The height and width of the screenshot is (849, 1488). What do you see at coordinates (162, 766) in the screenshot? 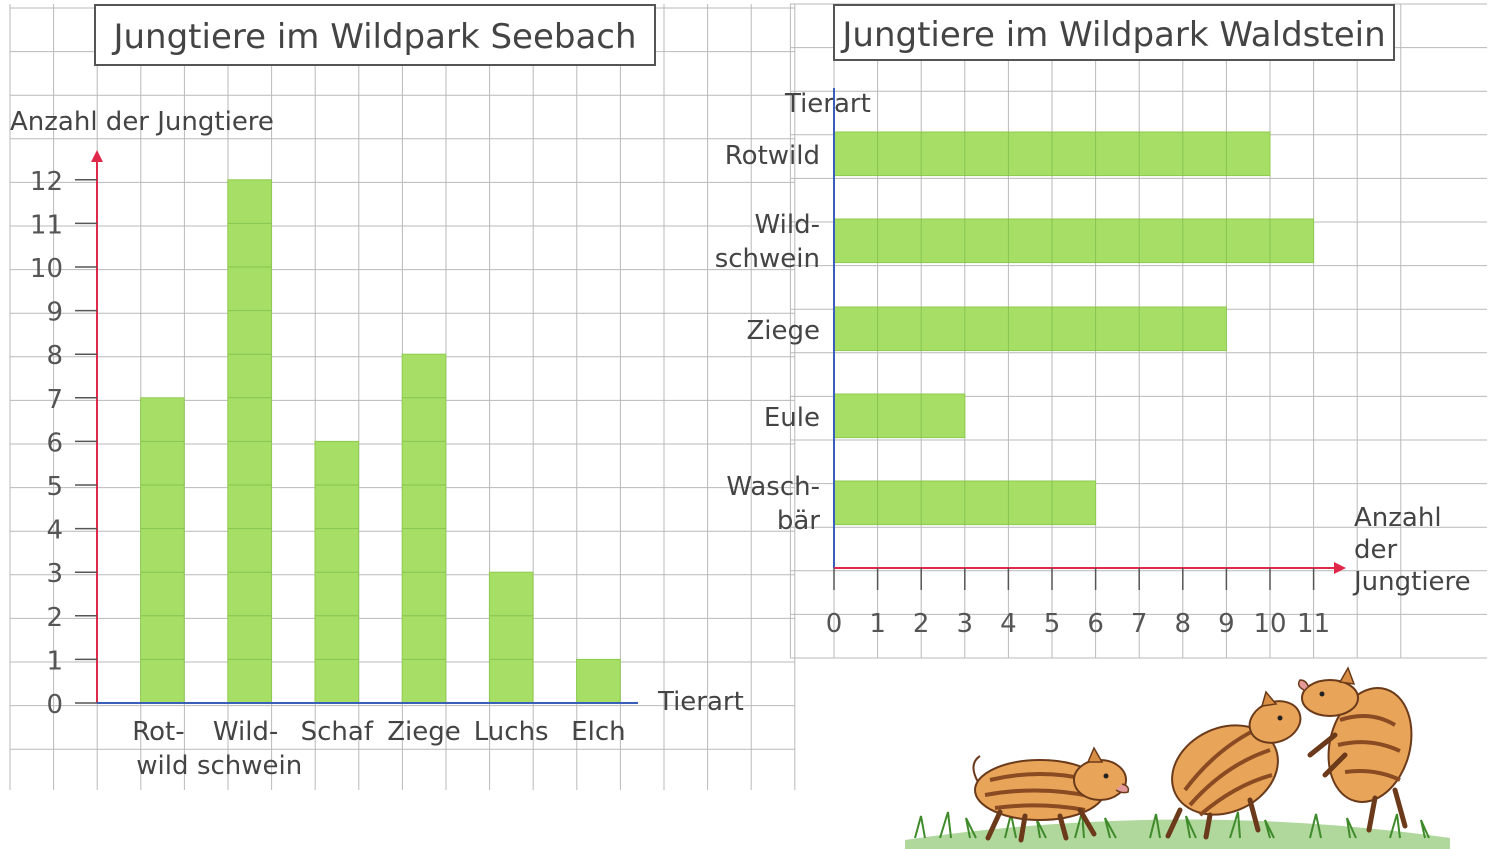
I see `seebach-category-label: wild` at bounding box center [162, 766].